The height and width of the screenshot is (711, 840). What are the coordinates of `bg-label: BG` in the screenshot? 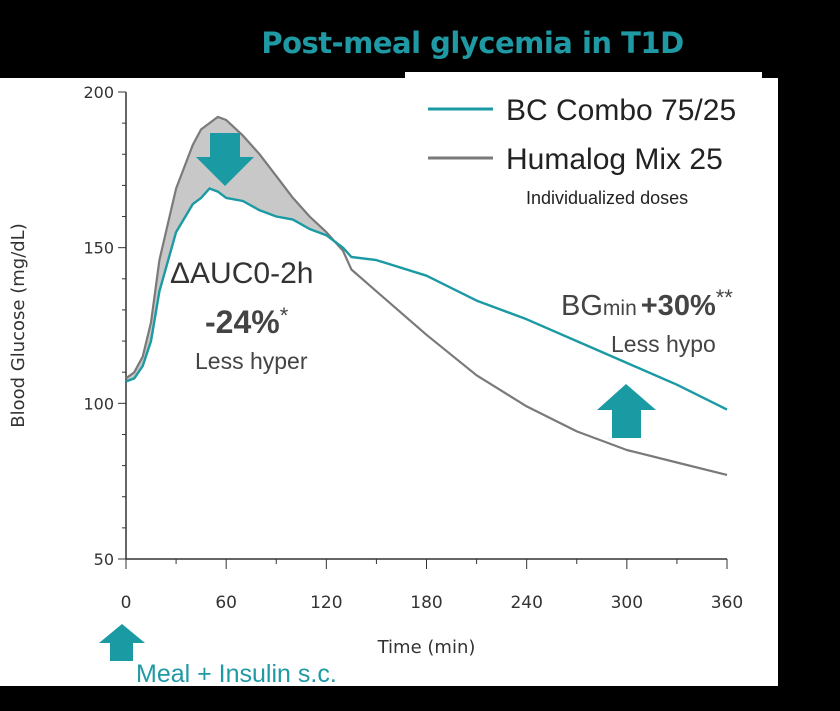 It's located at (582, 306).